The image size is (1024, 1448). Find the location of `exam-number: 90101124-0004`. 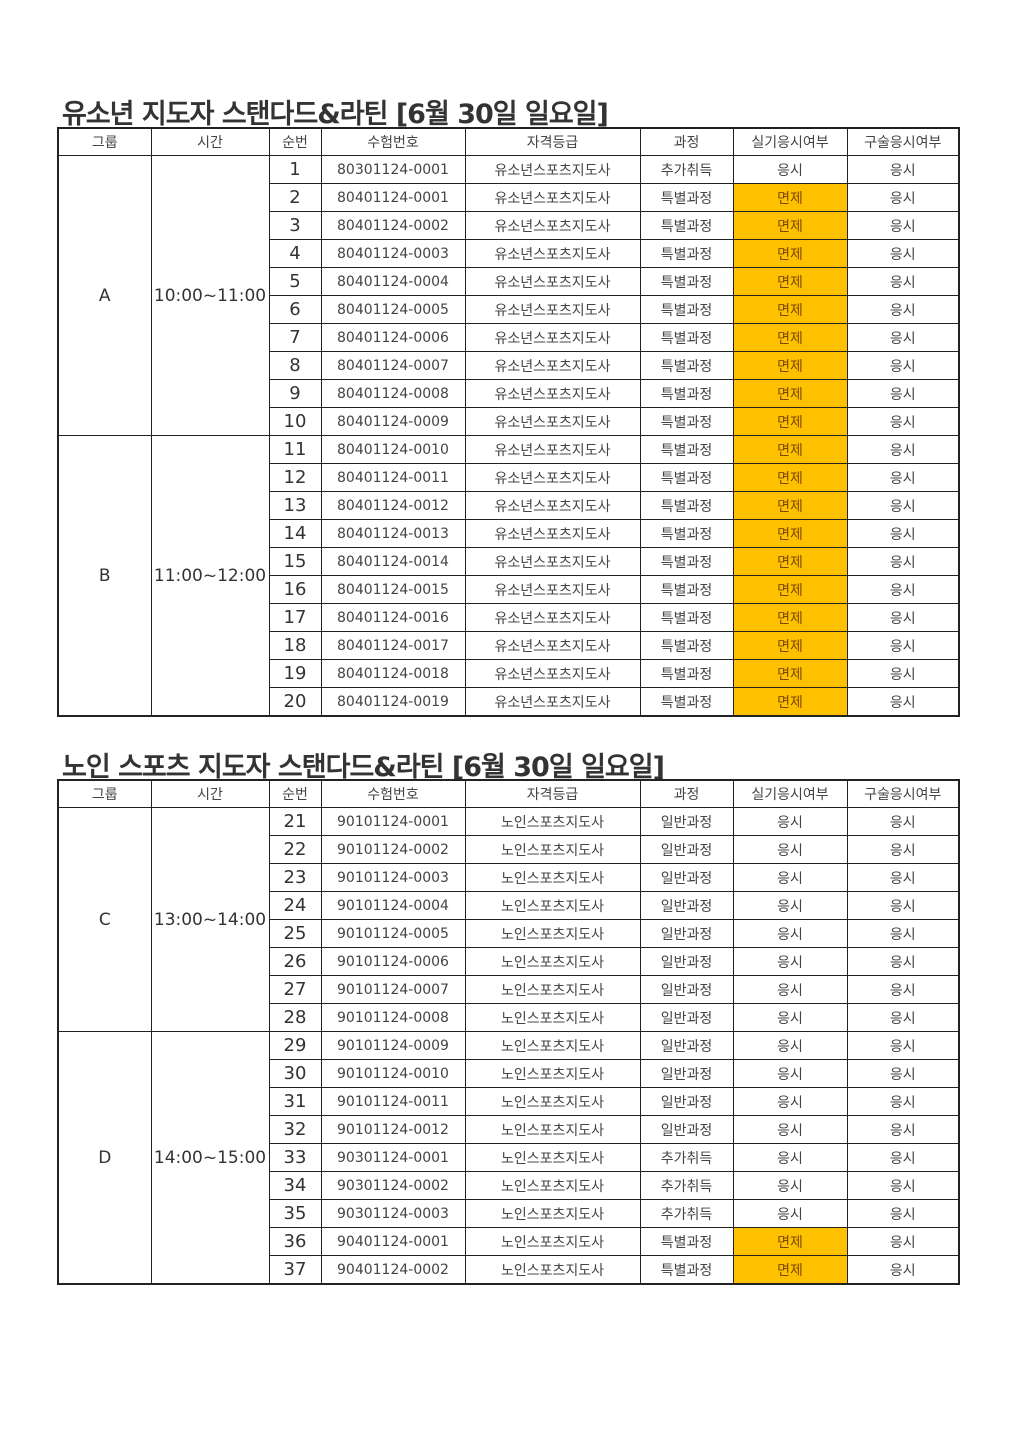

exam-number: 90101124-0004 is located at coordinates (393, 905).